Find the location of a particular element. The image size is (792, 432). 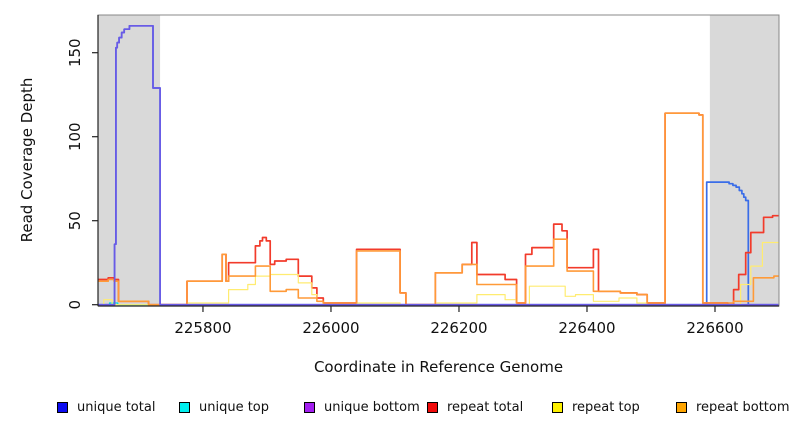

x-tick-label: 225800 is located at coordinates (202, 328).